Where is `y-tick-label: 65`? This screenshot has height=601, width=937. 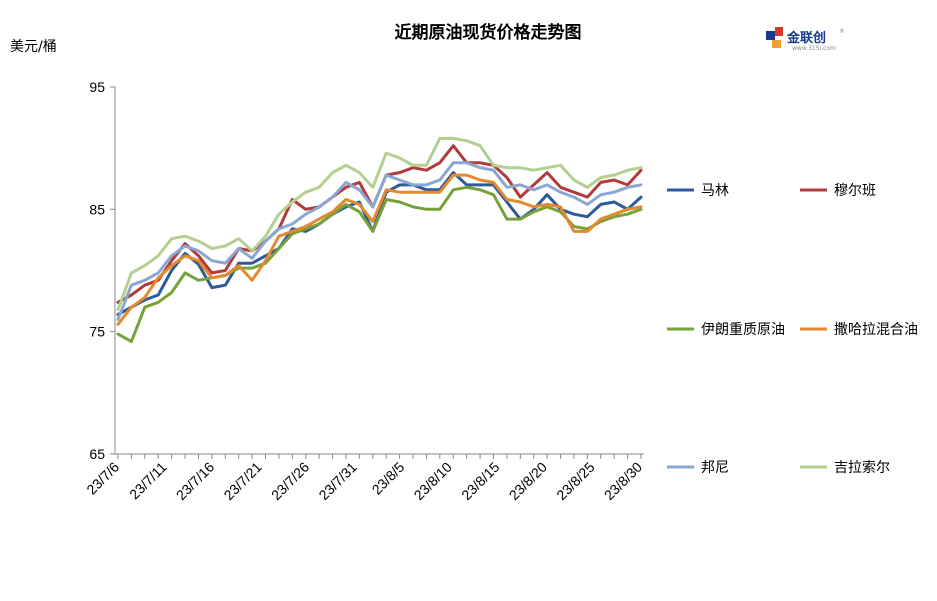 y-tick-label: 65 is located at coordinates (97, 454).